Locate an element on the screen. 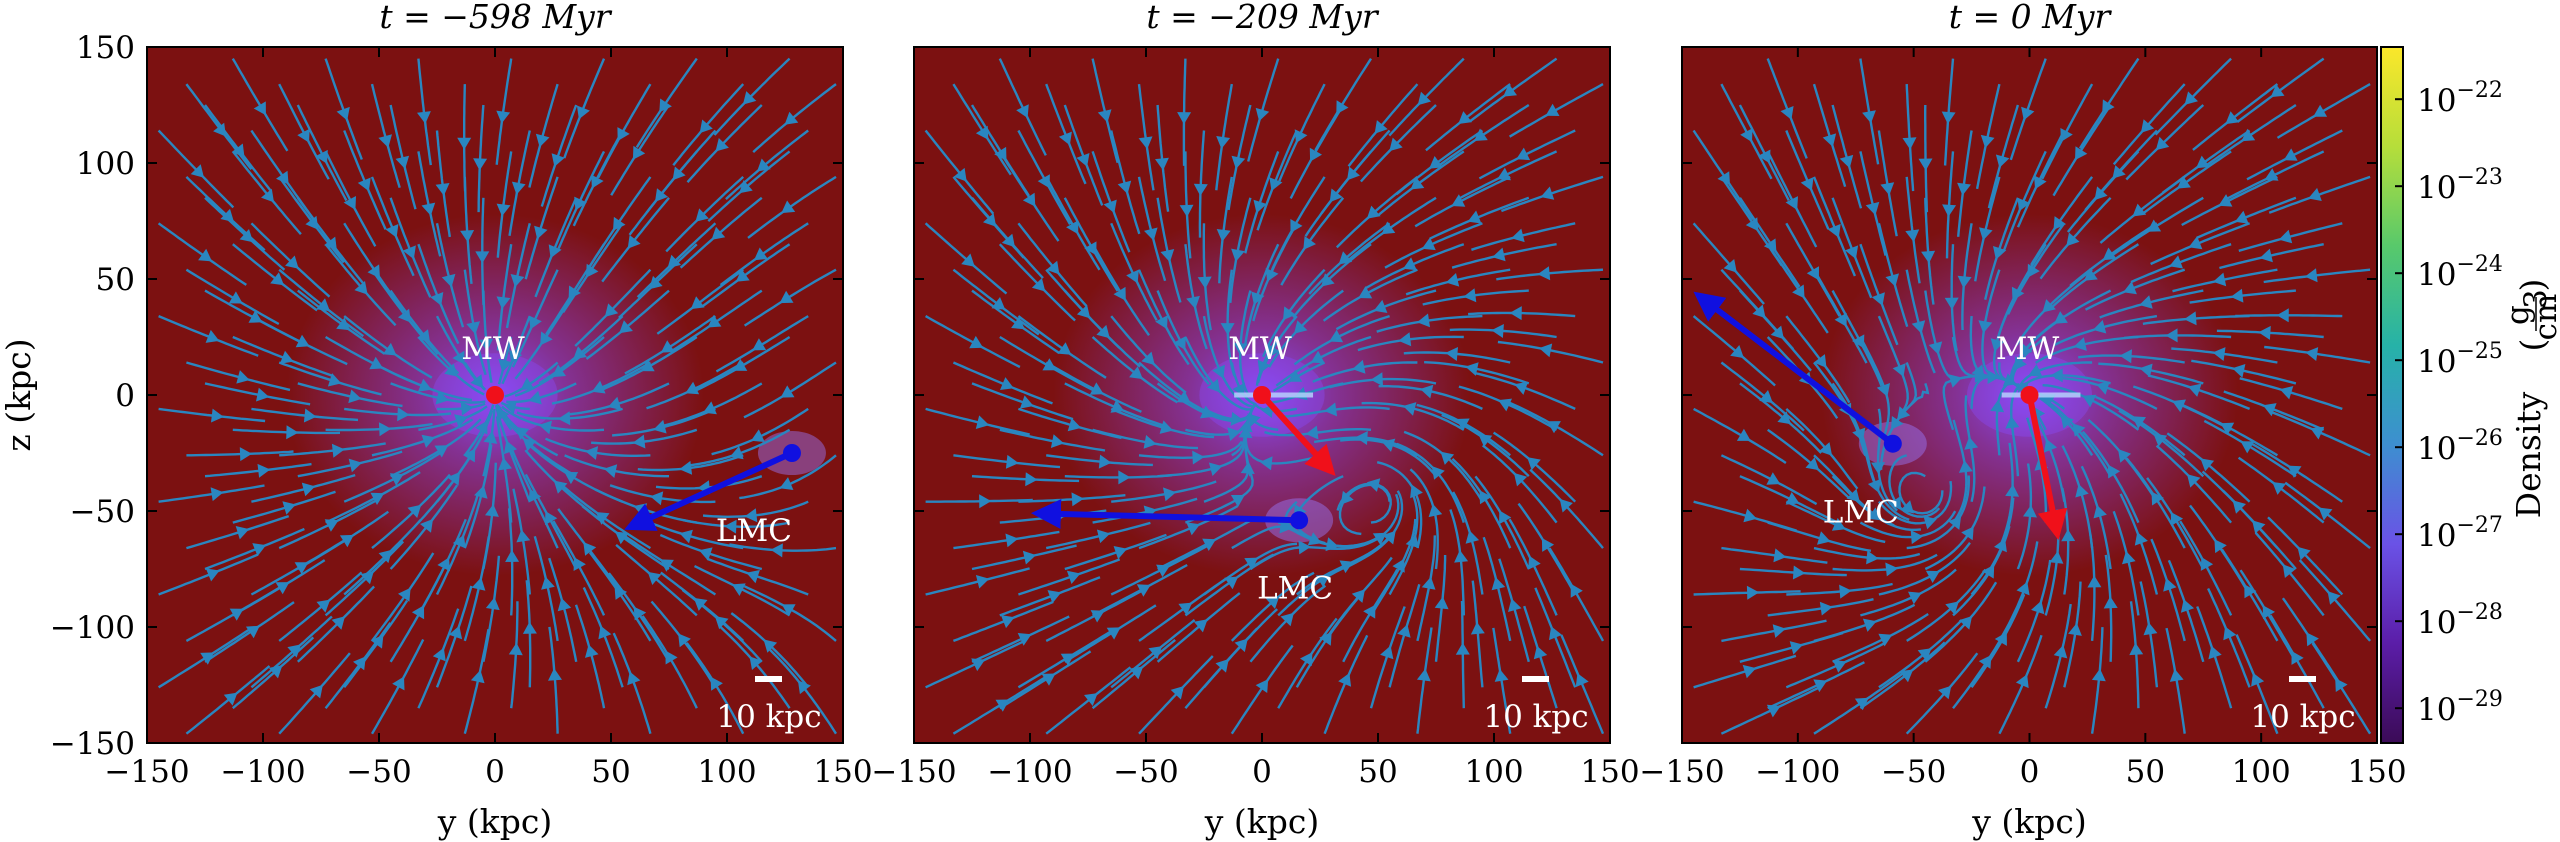 Image resolution: width=2560 pixels, height=842 pixels. colorbar-tick-exponent: −29 is located at coordinates (2479, 699).